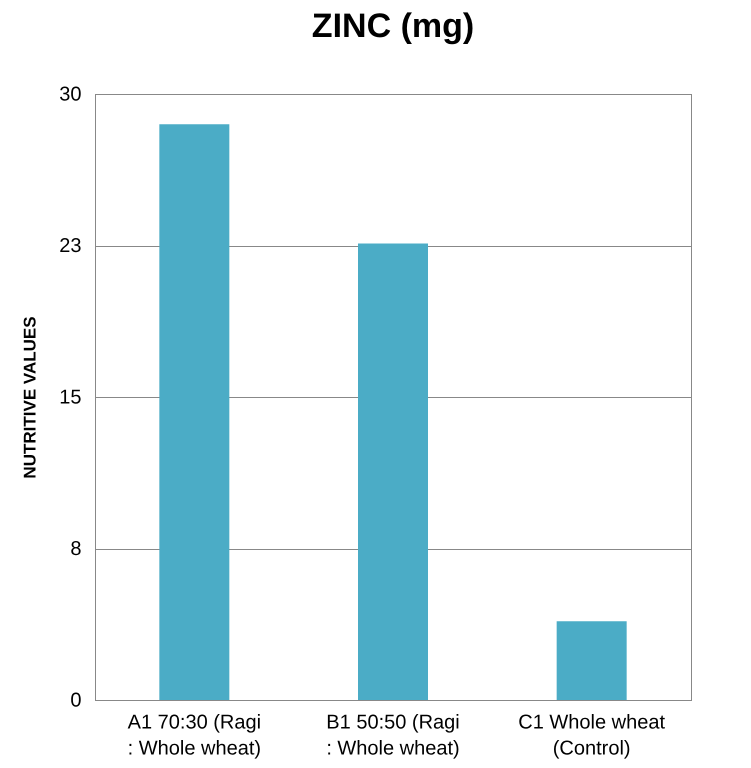 Image resolution: width=751 pixels, height=768 pixels. I want to click on x-tick-label: B1 50:50 (Ragi : Whole wheat), so click(393, 736).